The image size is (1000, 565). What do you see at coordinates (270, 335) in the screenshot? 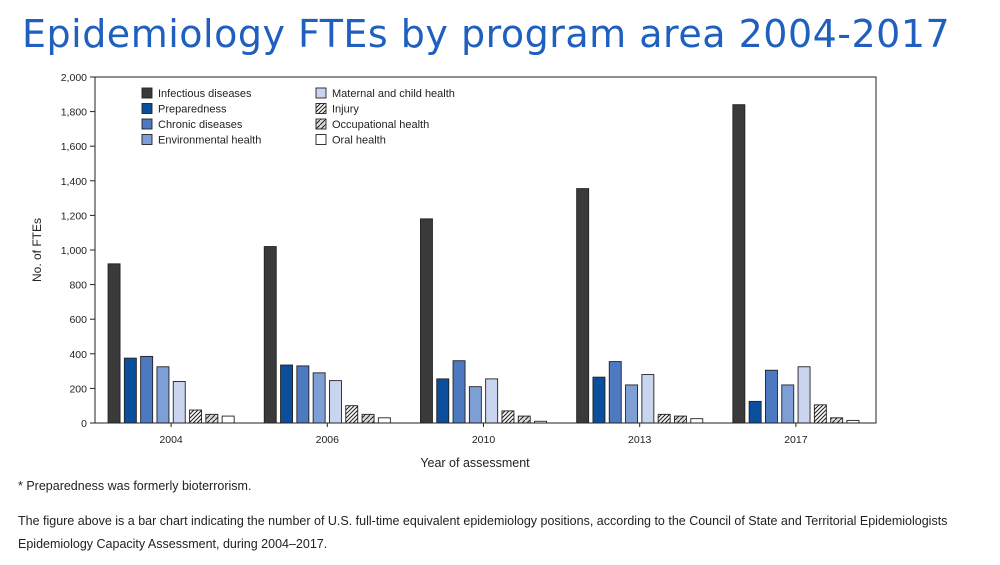
I see `bar-infectious-diseases-2006` at bounding box center [270, 335].